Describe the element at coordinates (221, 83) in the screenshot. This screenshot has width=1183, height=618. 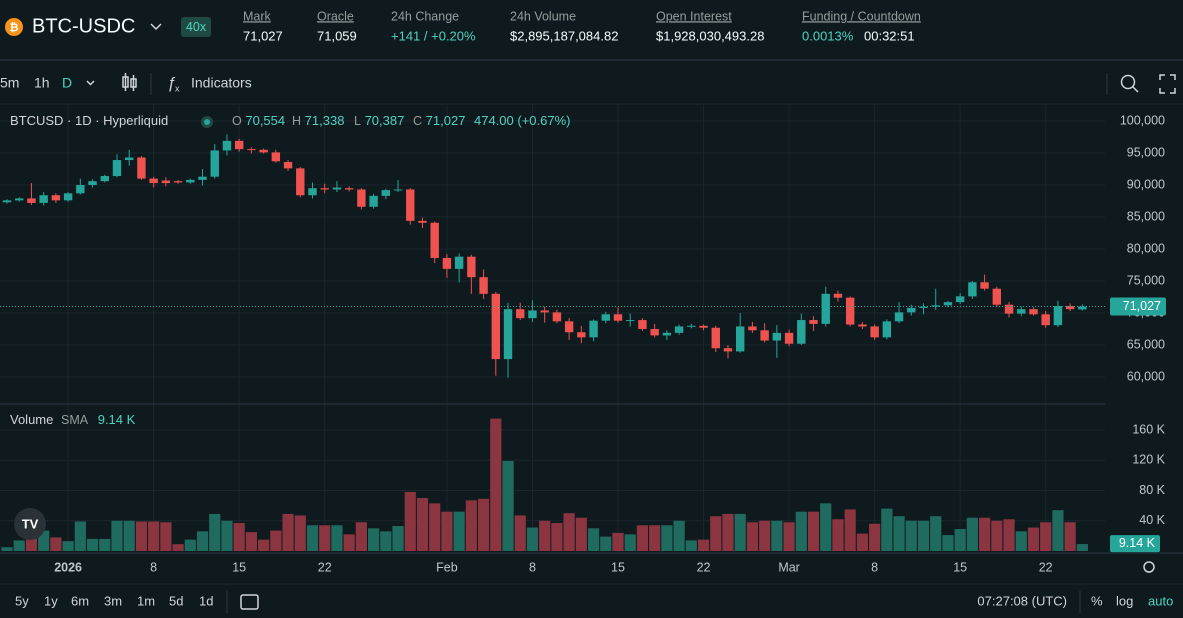
I see `indicators-button: Indicators` at that location.